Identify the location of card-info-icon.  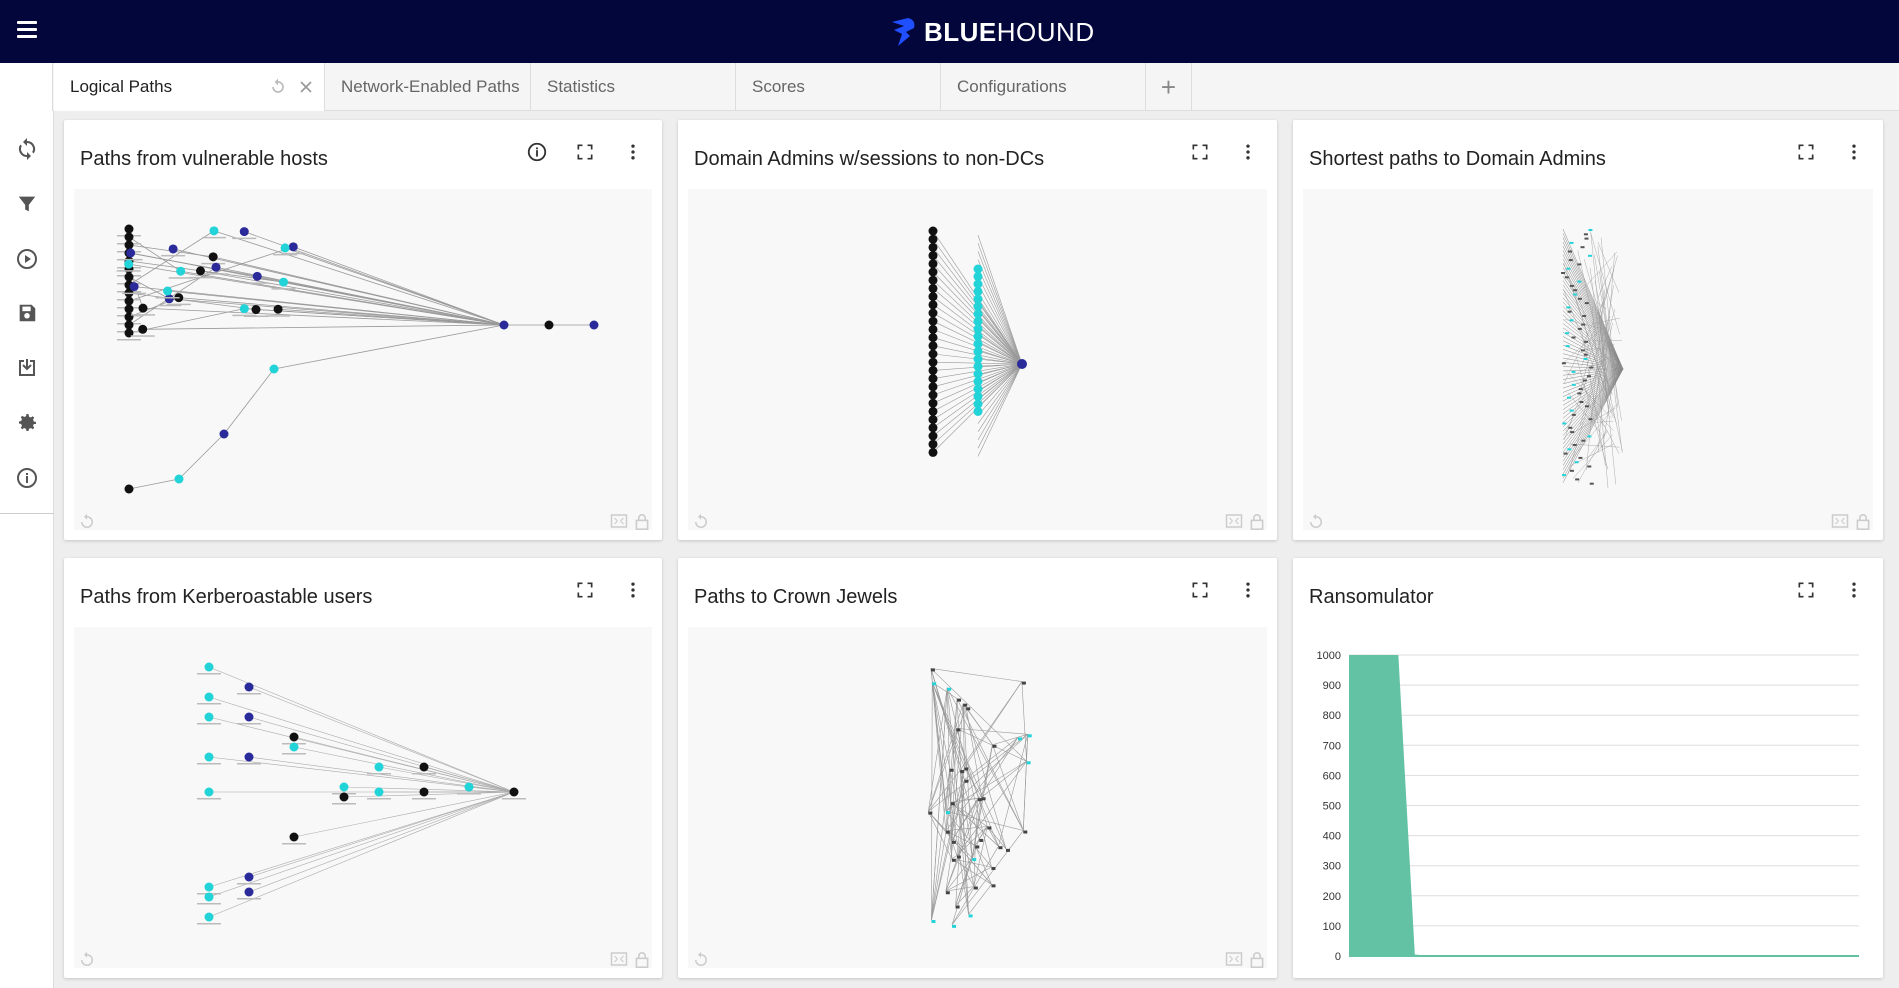
(537, 152).